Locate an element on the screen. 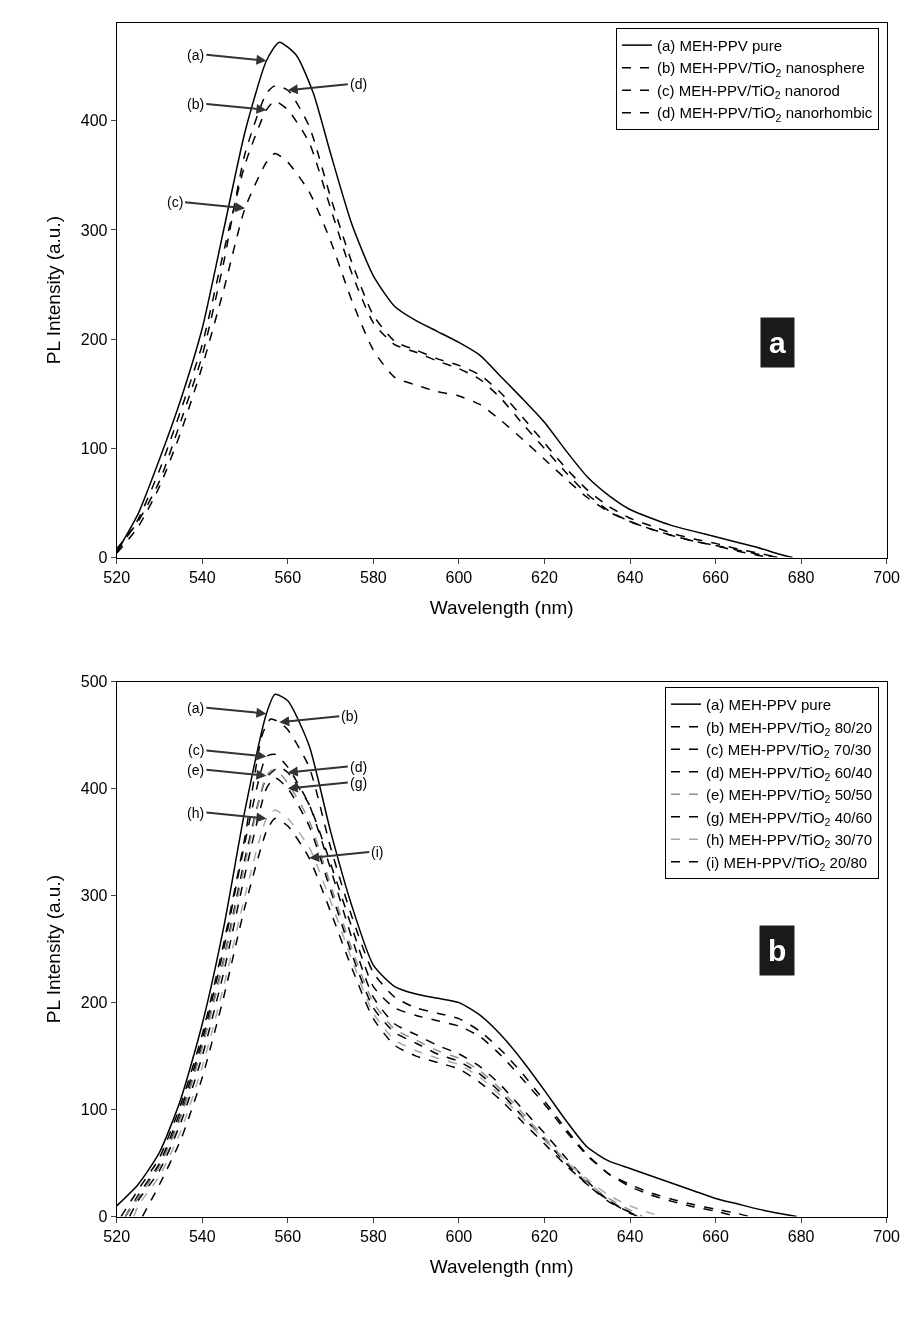 The image size is (912, 1338). annotation: (i) is located at coordinates (377, 852).